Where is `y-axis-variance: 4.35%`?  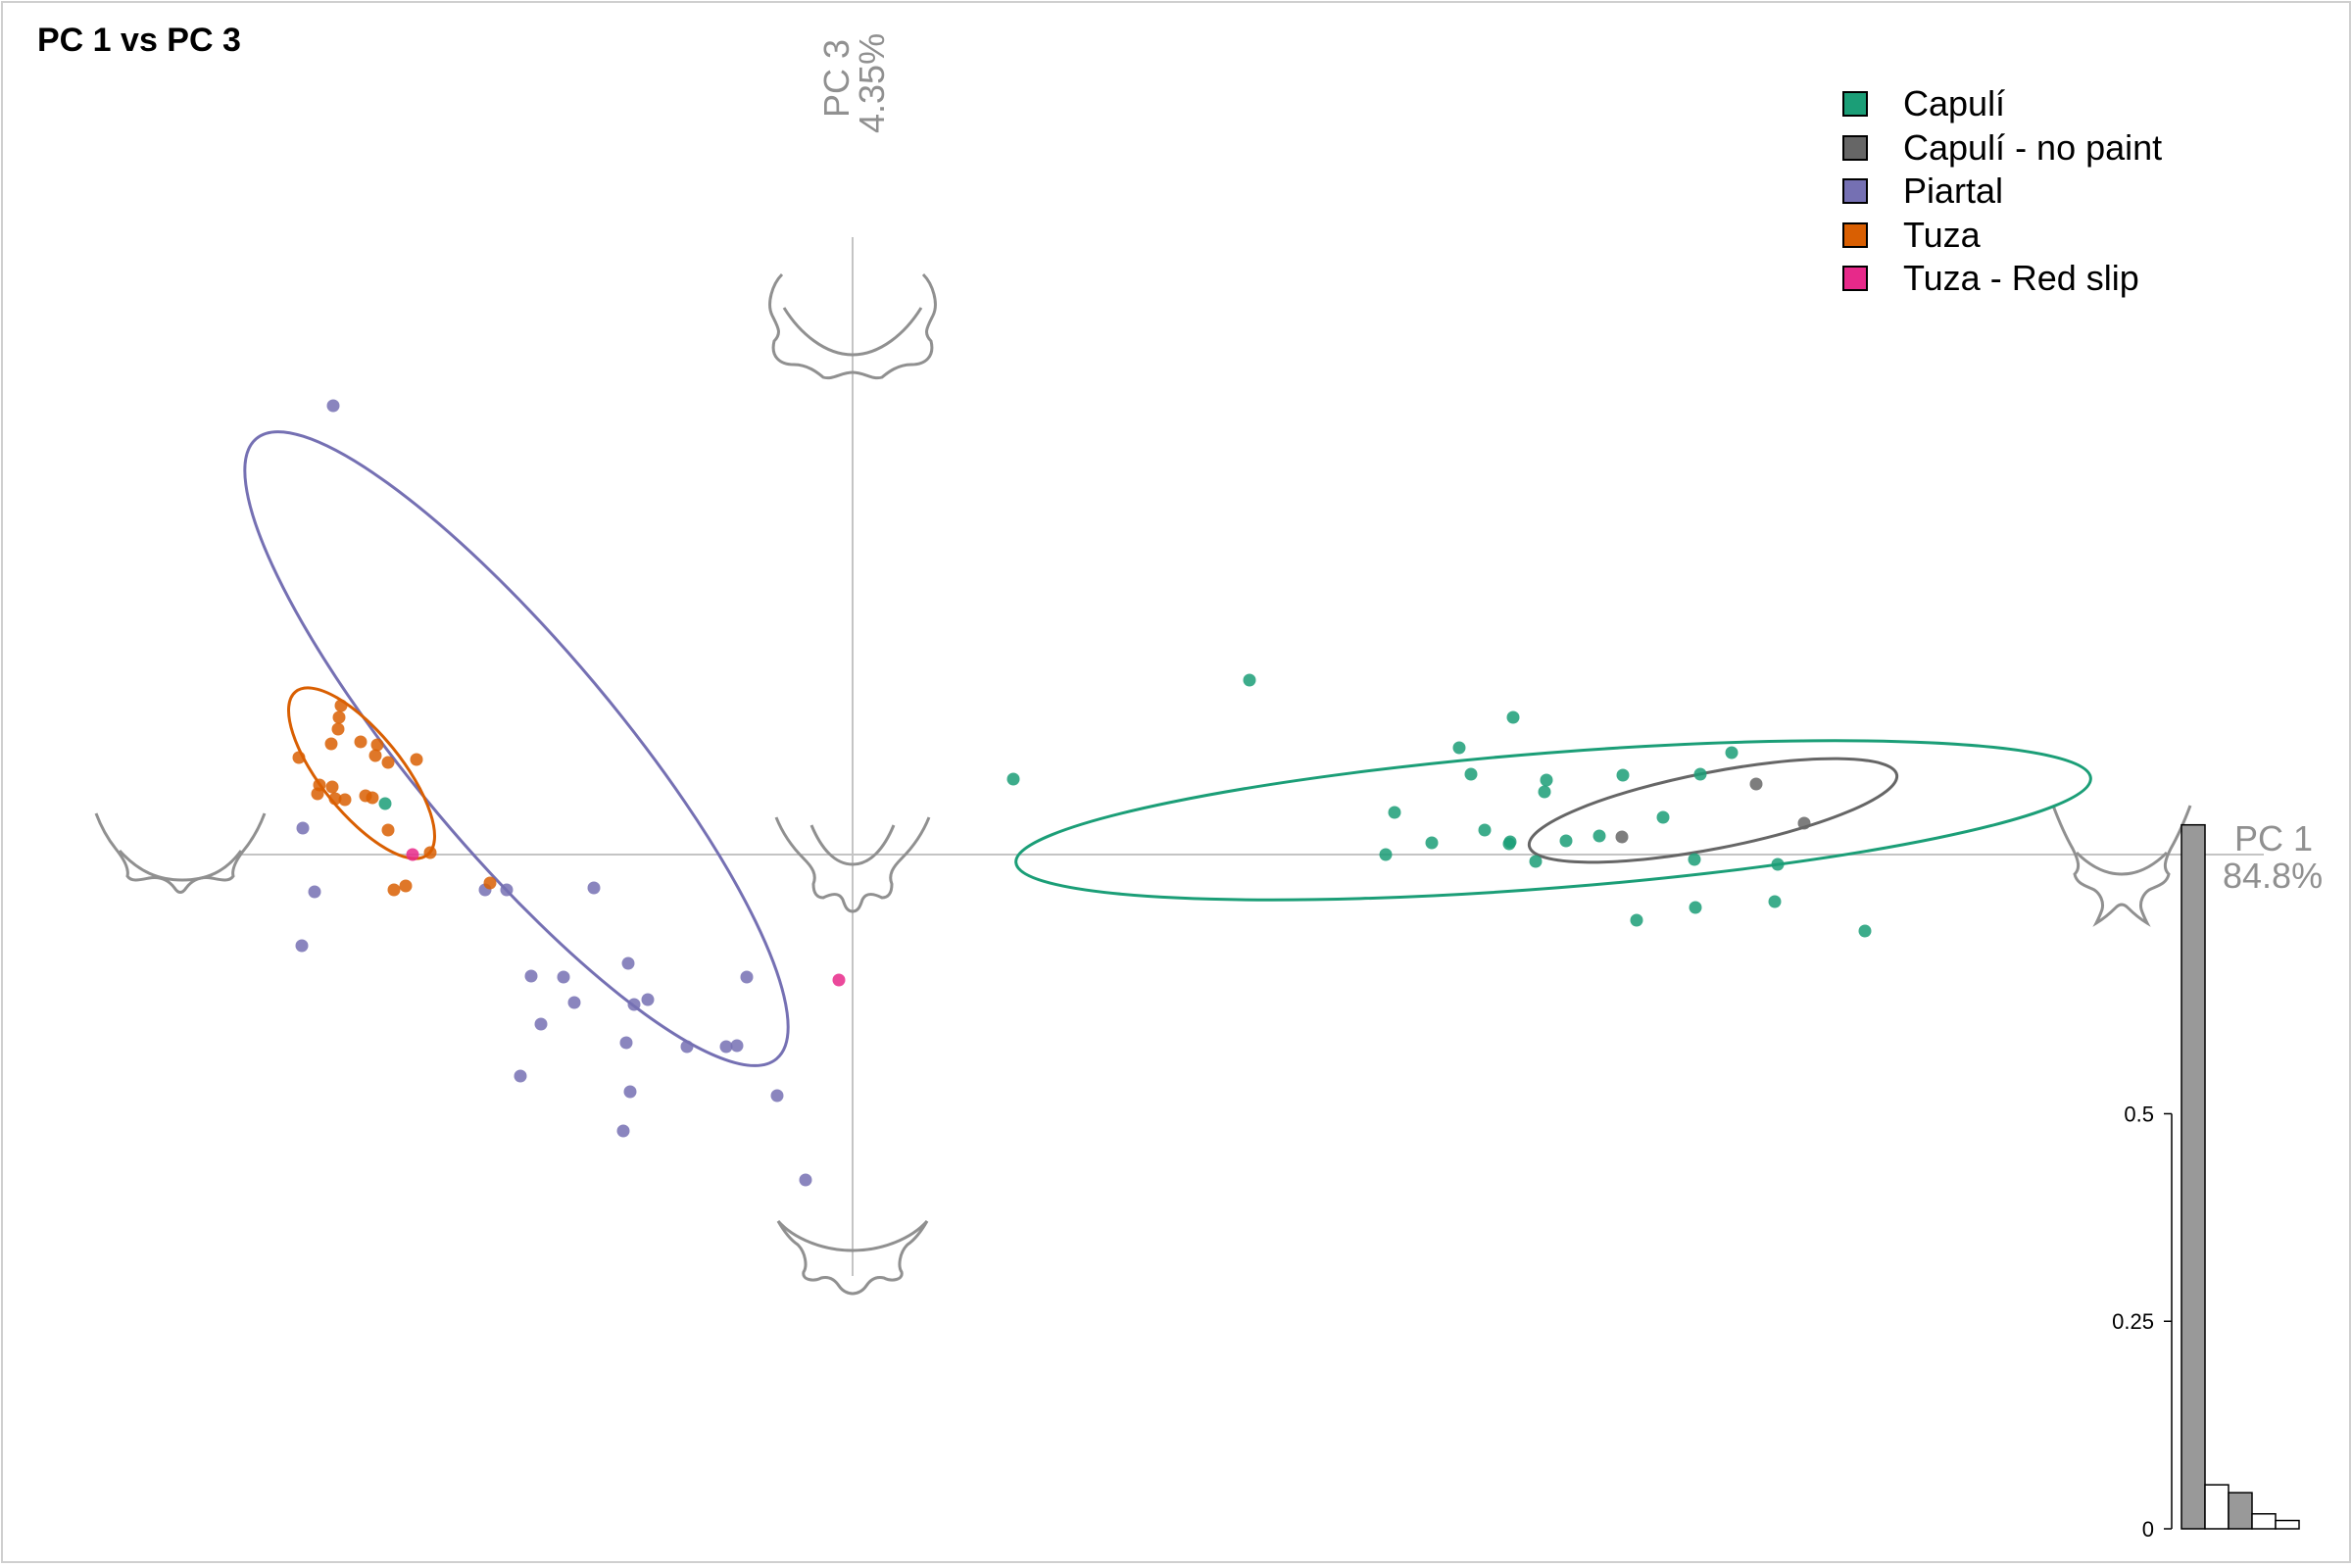
y-axis-variance: 4.35% is located at coordinates (872, 83).